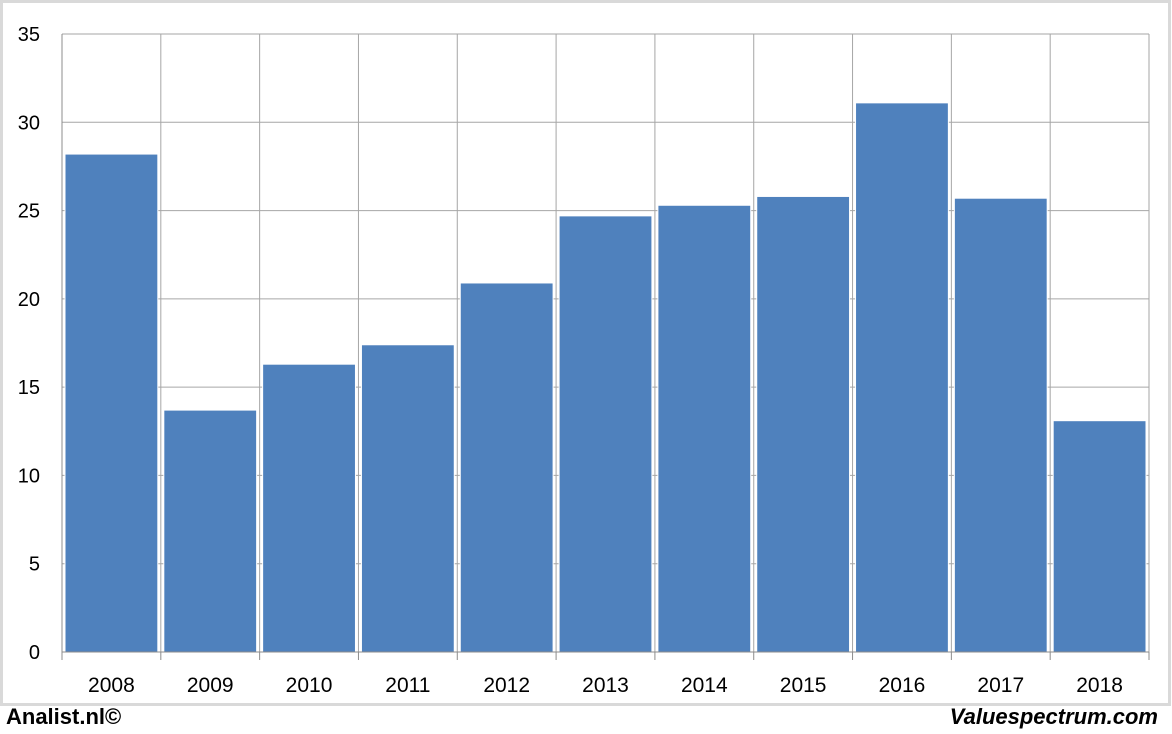 The image size is (1172, 734). What do you see at coordinates (29, 476) in the screenshot?
I see `y-tick-label: 10` at bounding box center [29, 476].